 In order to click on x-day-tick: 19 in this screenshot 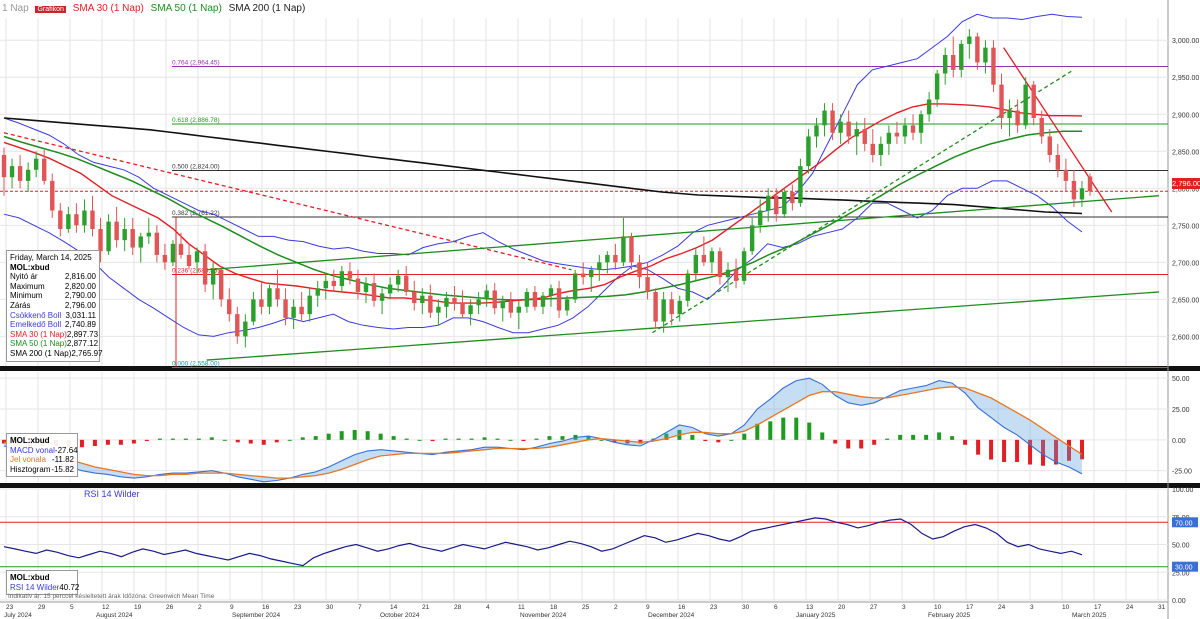, I will do `click(138, 607)`.